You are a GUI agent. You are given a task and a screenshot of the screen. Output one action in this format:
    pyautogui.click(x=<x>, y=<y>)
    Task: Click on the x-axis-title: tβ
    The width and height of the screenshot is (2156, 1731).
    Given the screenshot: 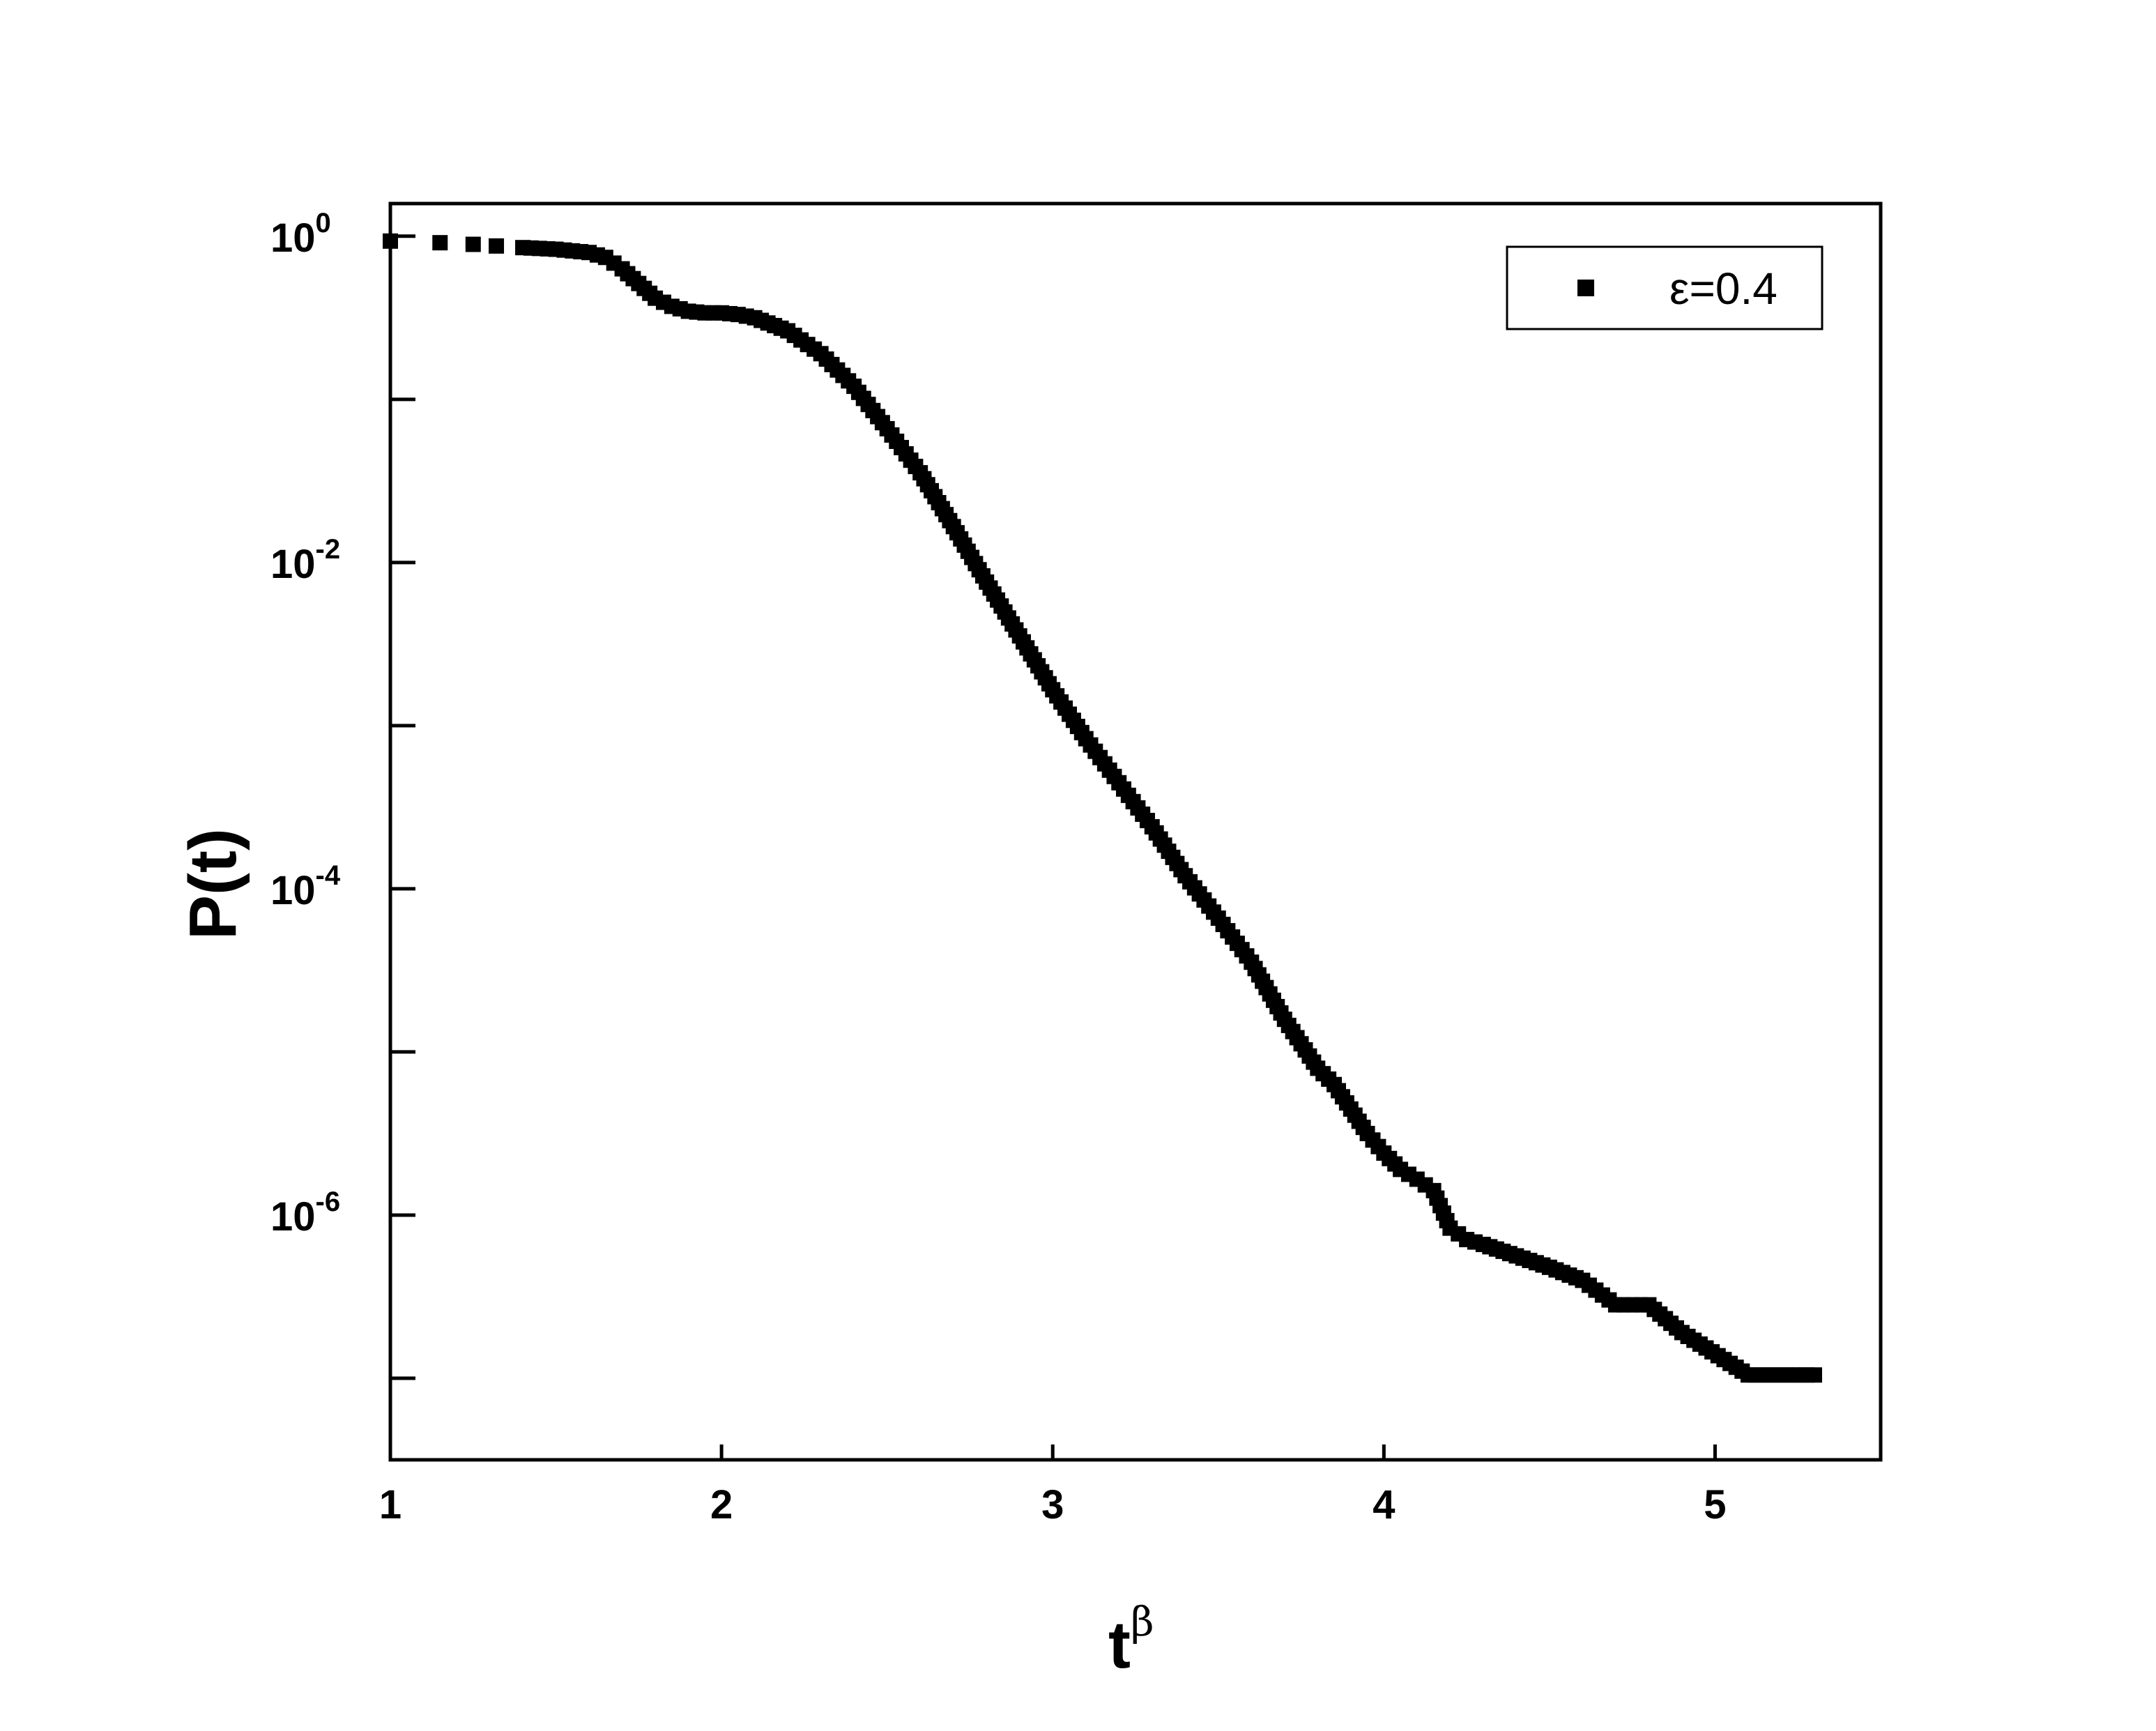 What is the action you would take?
    pyautogui.click(x=1131, y=1640)
    